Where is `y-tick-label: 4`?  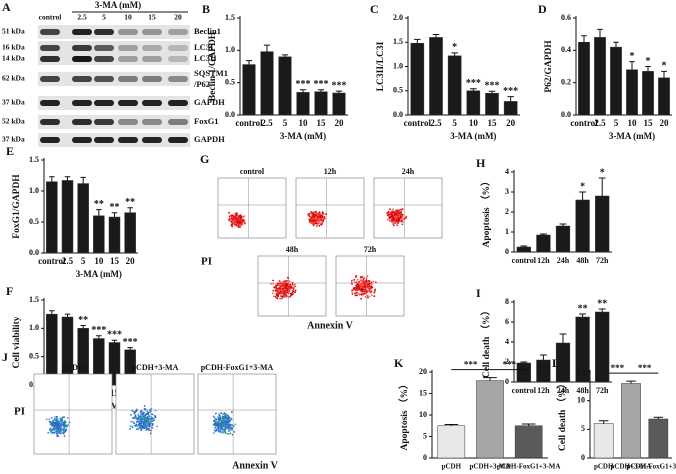 y-tick-label: 4 is located at coordinates (507, 171).